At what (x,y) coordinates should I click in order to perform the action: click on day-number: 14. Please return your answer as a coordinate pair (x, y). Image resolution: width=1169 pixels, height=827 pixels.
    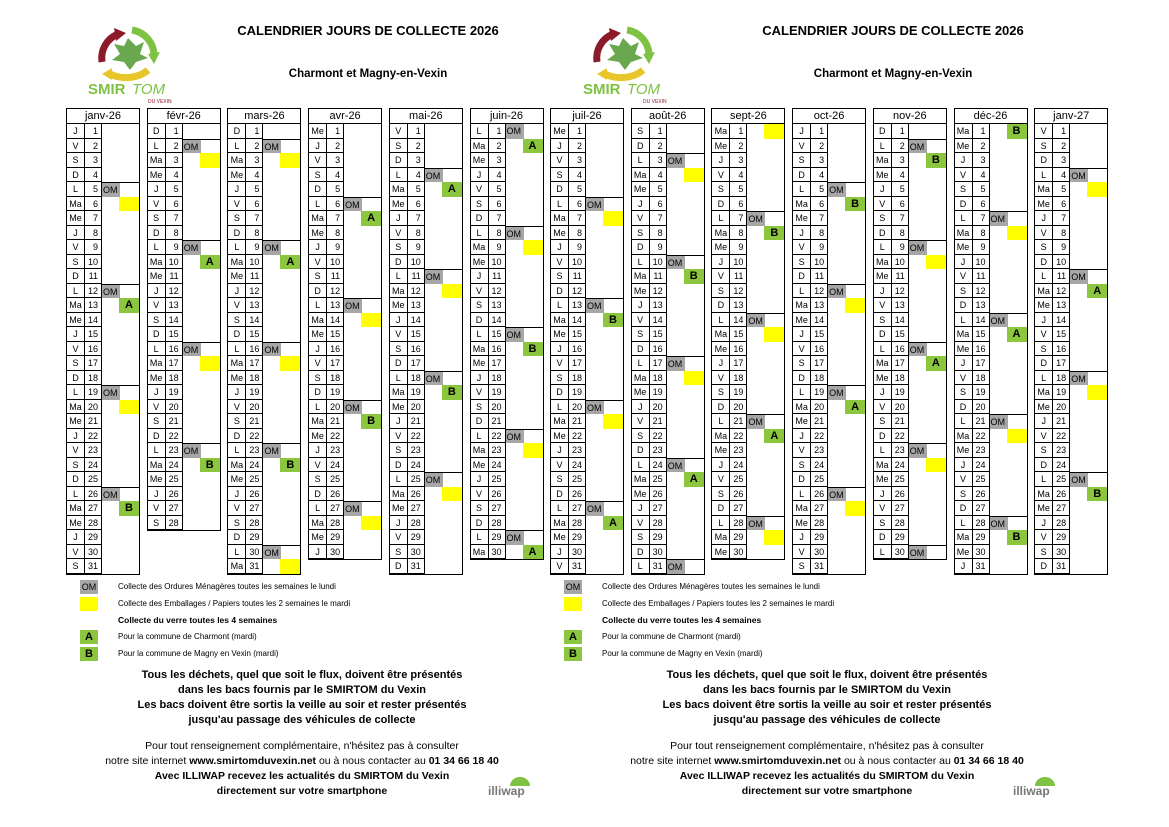
    Looking at the image, I should click on (336, 319).